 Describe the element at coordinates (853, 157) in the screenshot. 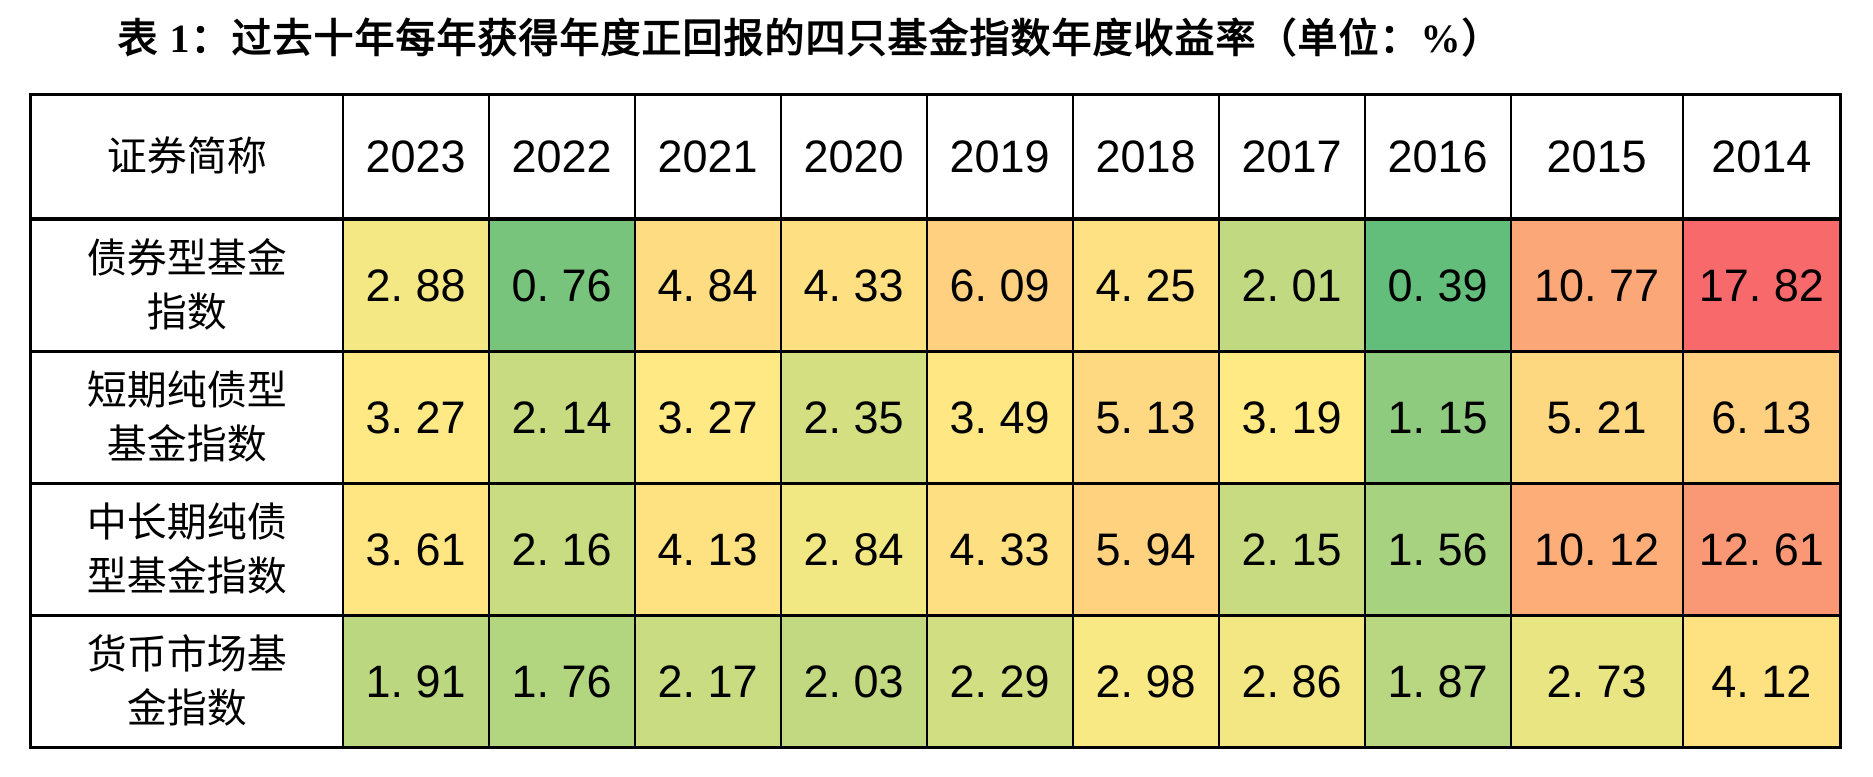

I see `year-header-2020: 2020` at that location.